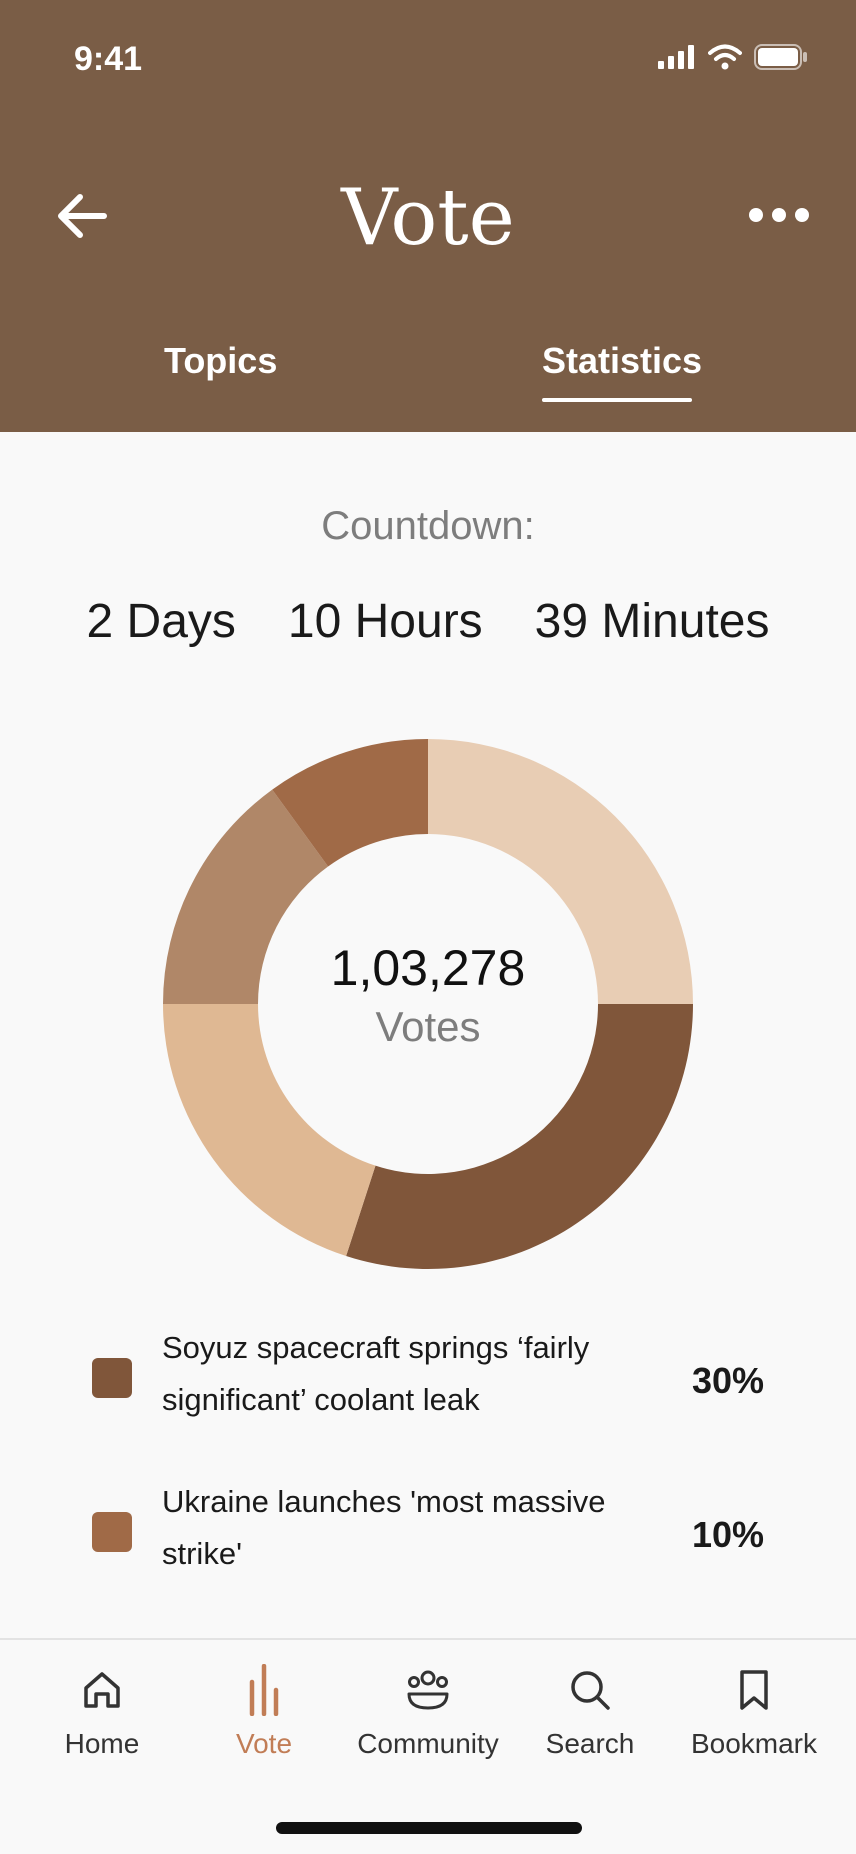  What do you see at coordinates (780, 57) in the screenshot?
I see `battery-icon` at bounding box center [780, 57].